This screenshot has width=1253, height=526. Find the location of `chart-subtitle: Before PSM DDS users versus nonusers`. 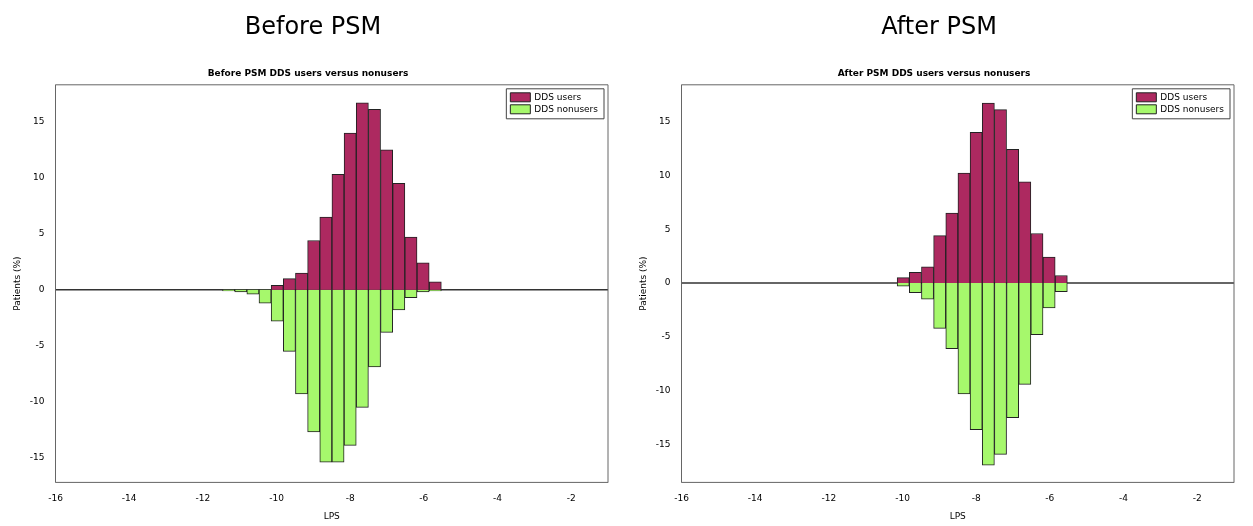

chart-subtitle: Before PSM DDS users versus nonusers is located at coordinates (308, 72).